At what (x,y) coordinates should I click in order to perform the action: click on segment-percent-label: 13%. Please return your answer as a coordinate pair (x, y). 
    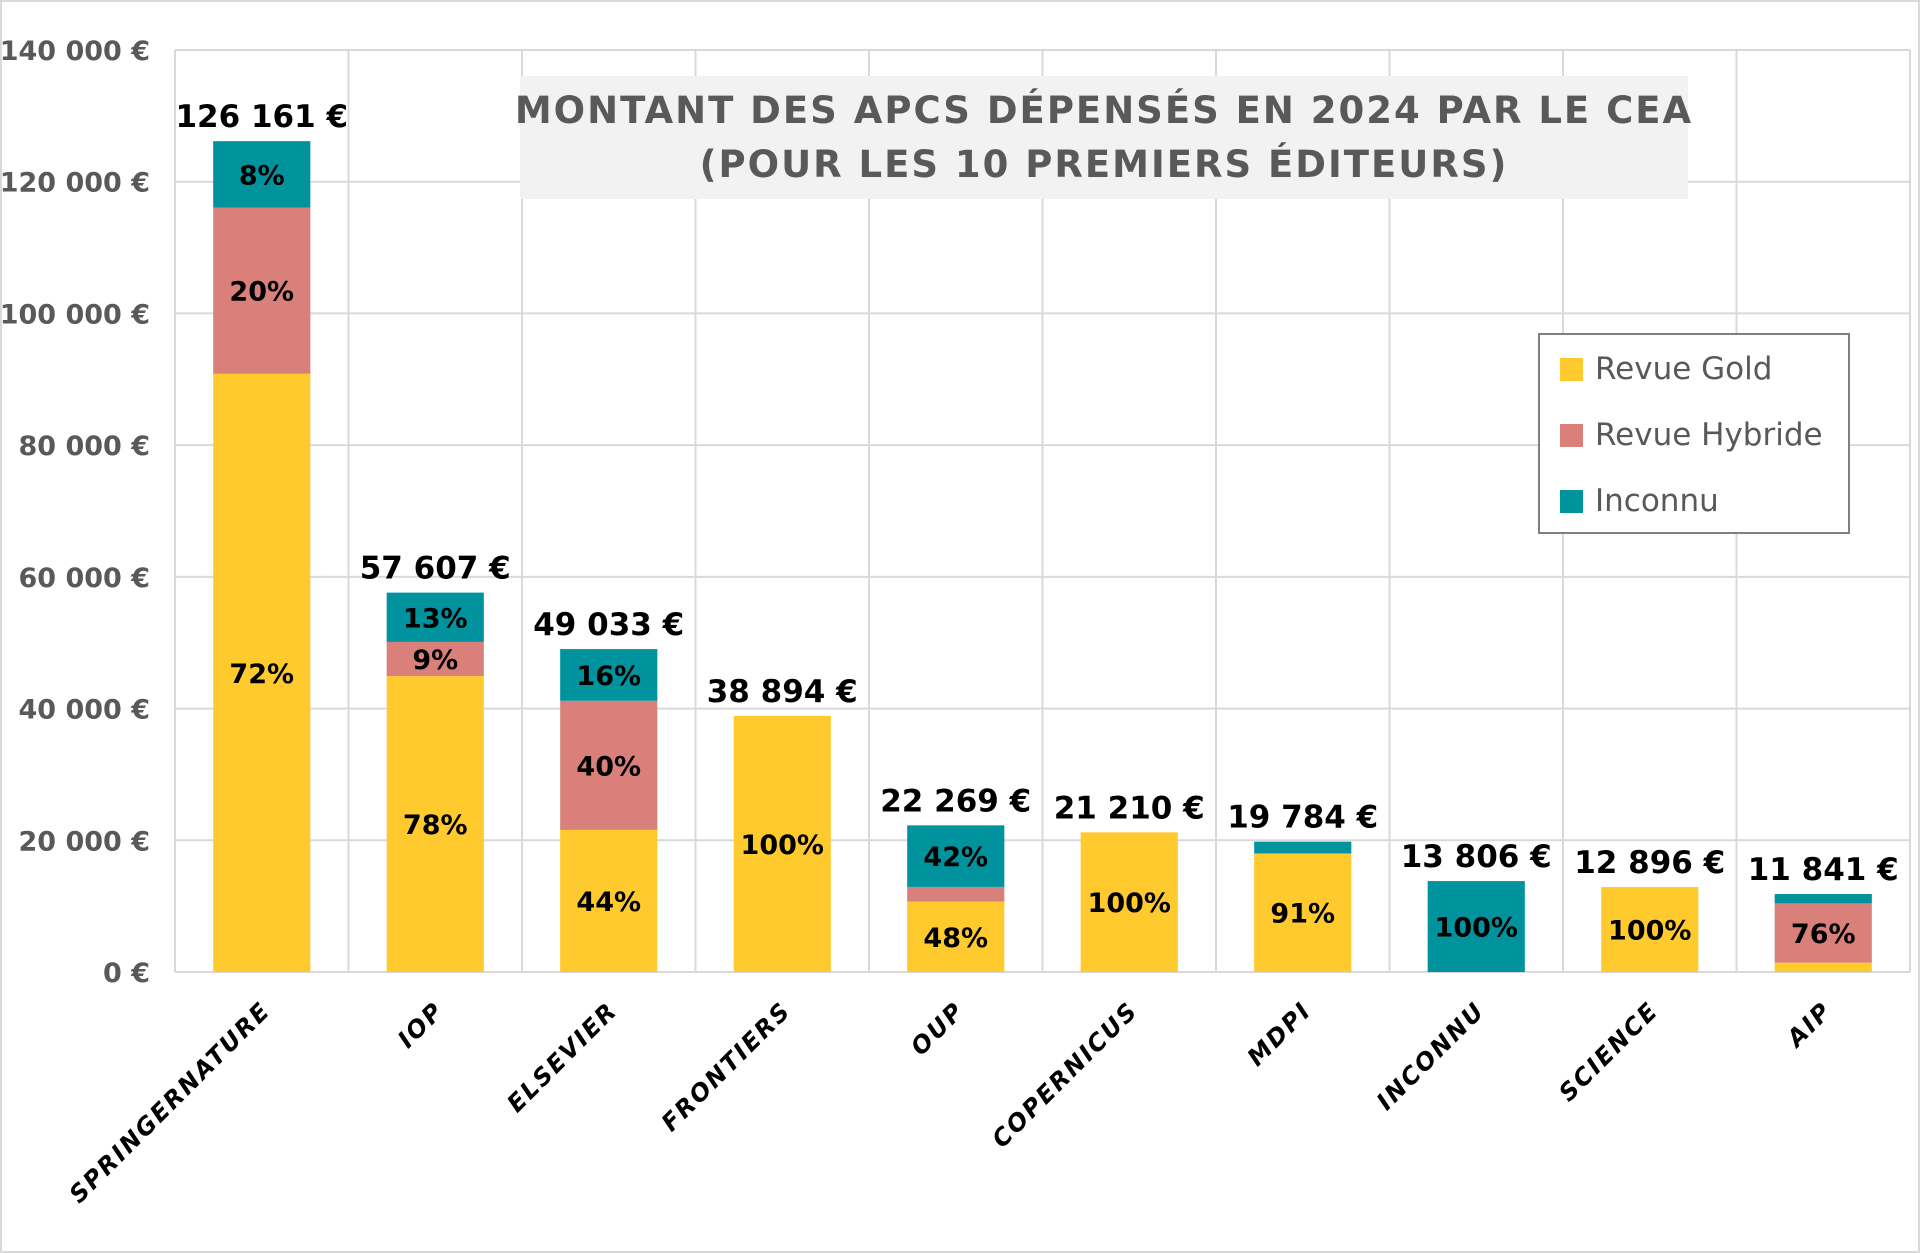
    Looking at the image, I should click on (435, 618).